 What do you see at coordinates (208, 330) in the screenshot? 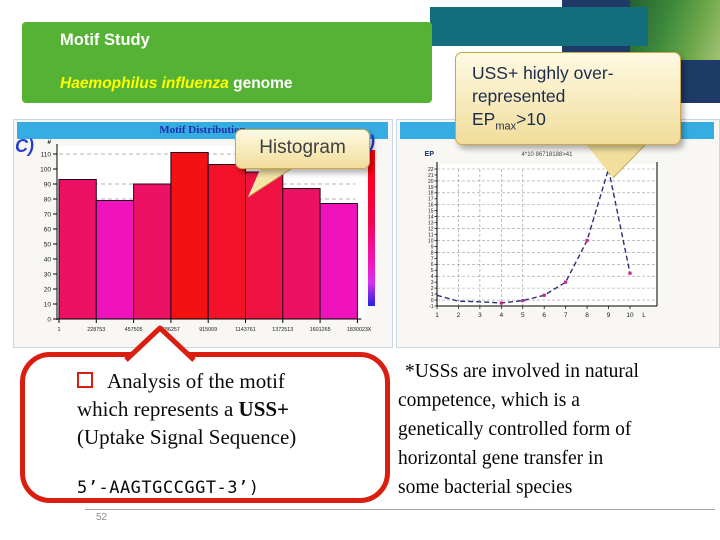
I see `svg-text: 915009` at bounding box center [208, 330].